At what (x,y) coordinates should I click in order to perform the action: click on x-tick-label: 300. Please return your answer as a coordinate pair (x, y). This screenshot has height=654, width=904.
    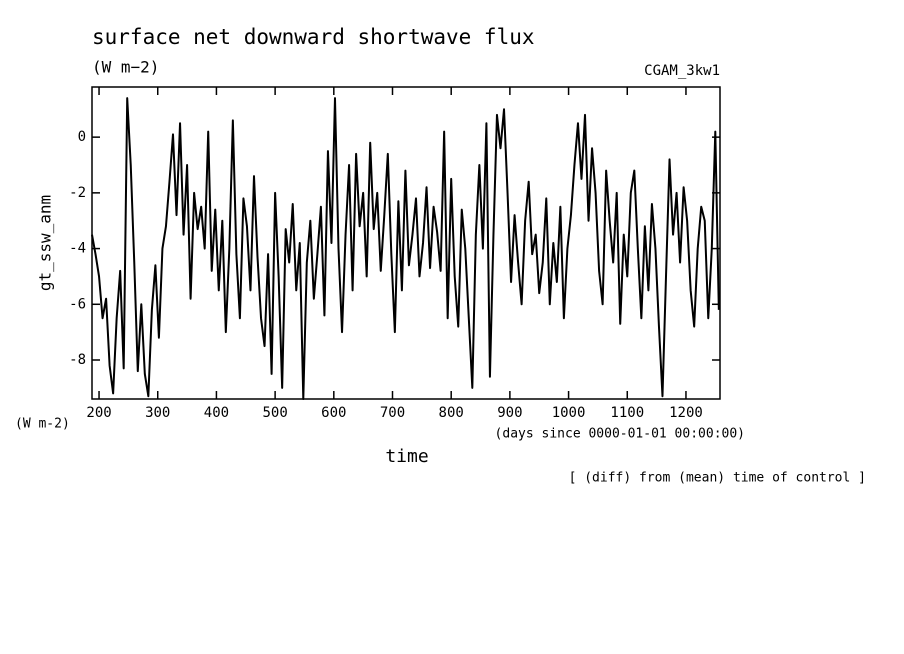
    Looking at the image, I should click on (157, 413).